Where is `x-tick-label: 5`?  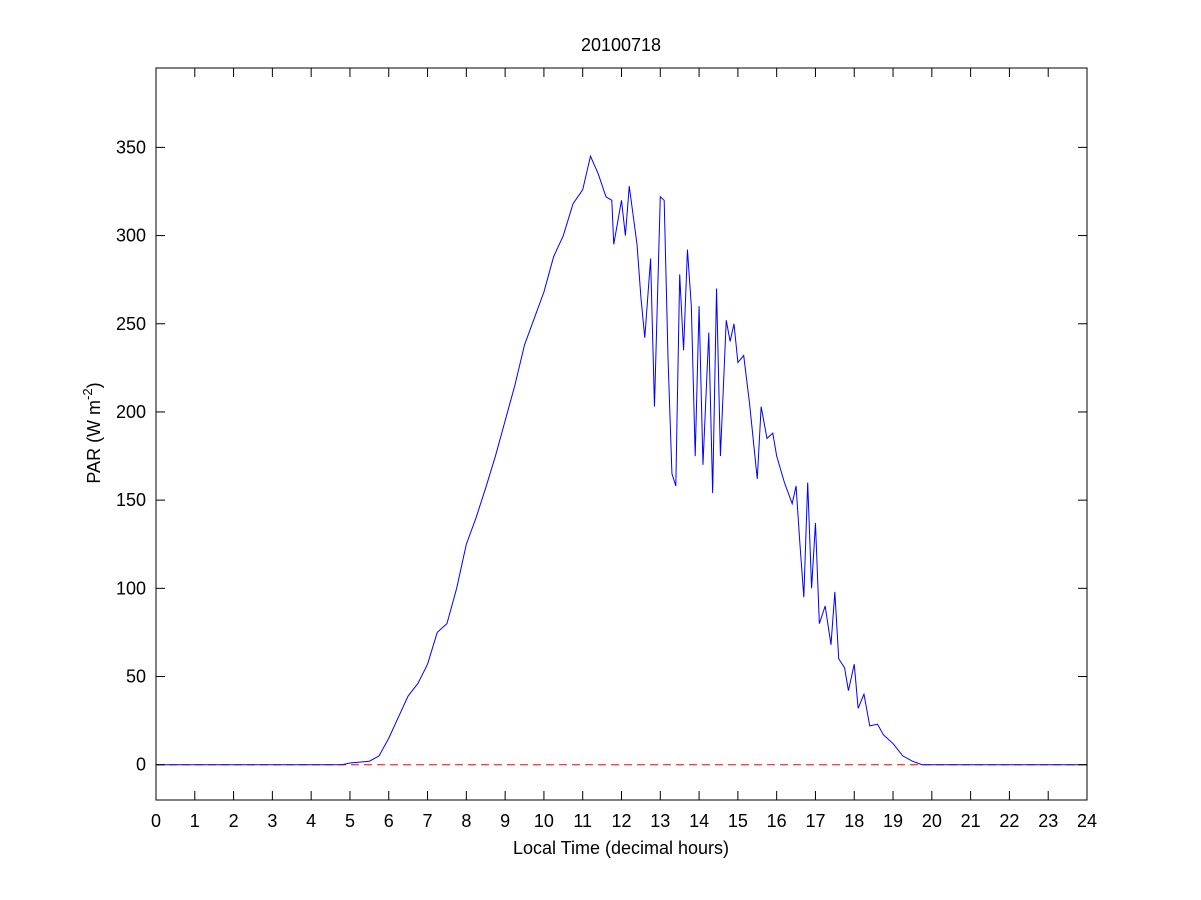
x-tick-label: 5 is located at coordinates (350, 821).